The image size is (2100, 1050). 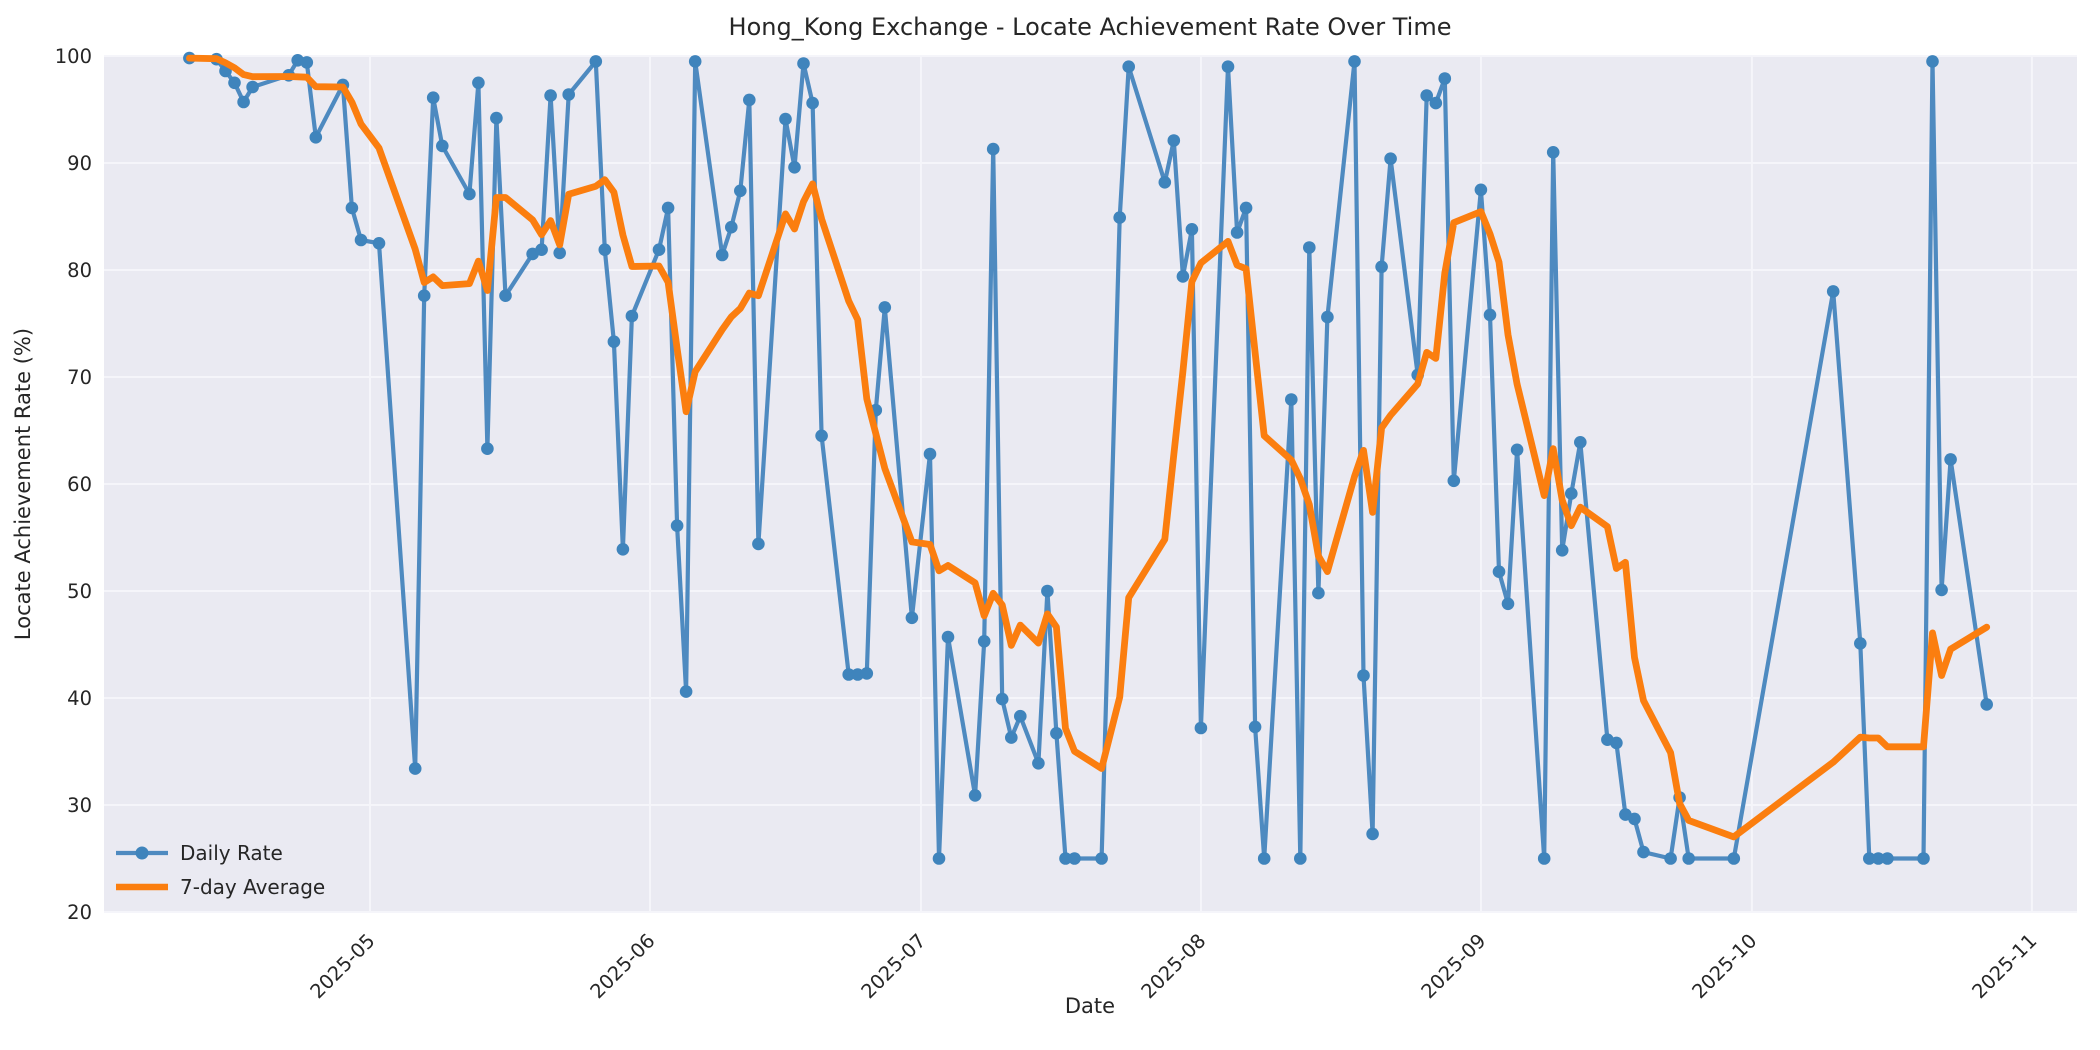 I want to click on daily-rate-legend-marker-icon, so click(x=142, y=853).